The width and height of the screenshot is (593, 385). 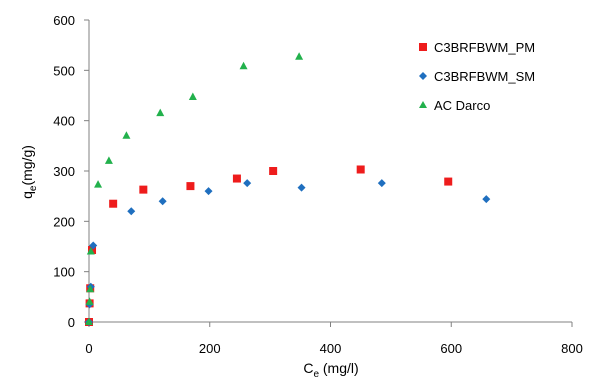 I want to click on x-tick-labels: 0 200 400 600 800, so click(x=333, y=348).